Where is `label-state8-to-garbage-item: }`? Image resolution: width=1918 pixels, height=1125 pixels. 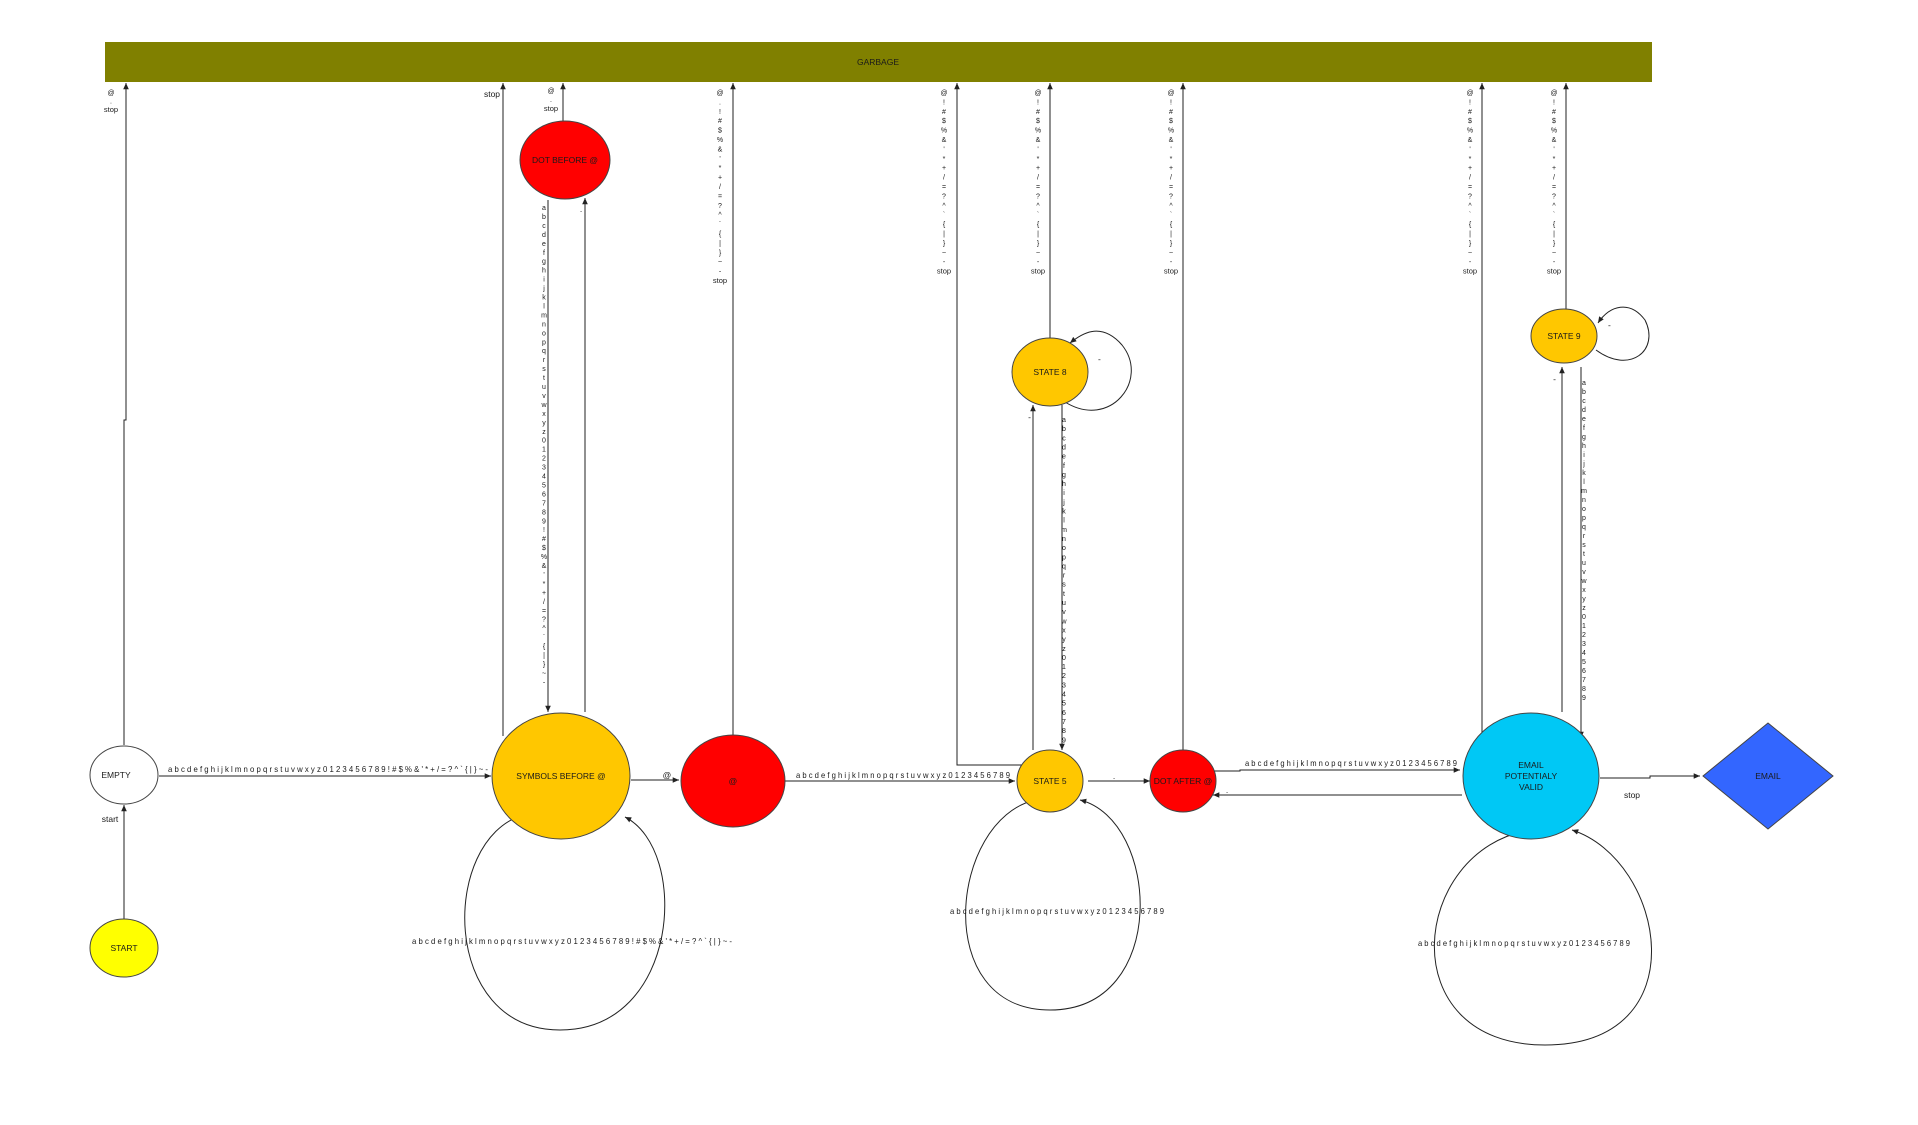
label-state8-to-garbage-item: } is located at coordinates (1038, 243).